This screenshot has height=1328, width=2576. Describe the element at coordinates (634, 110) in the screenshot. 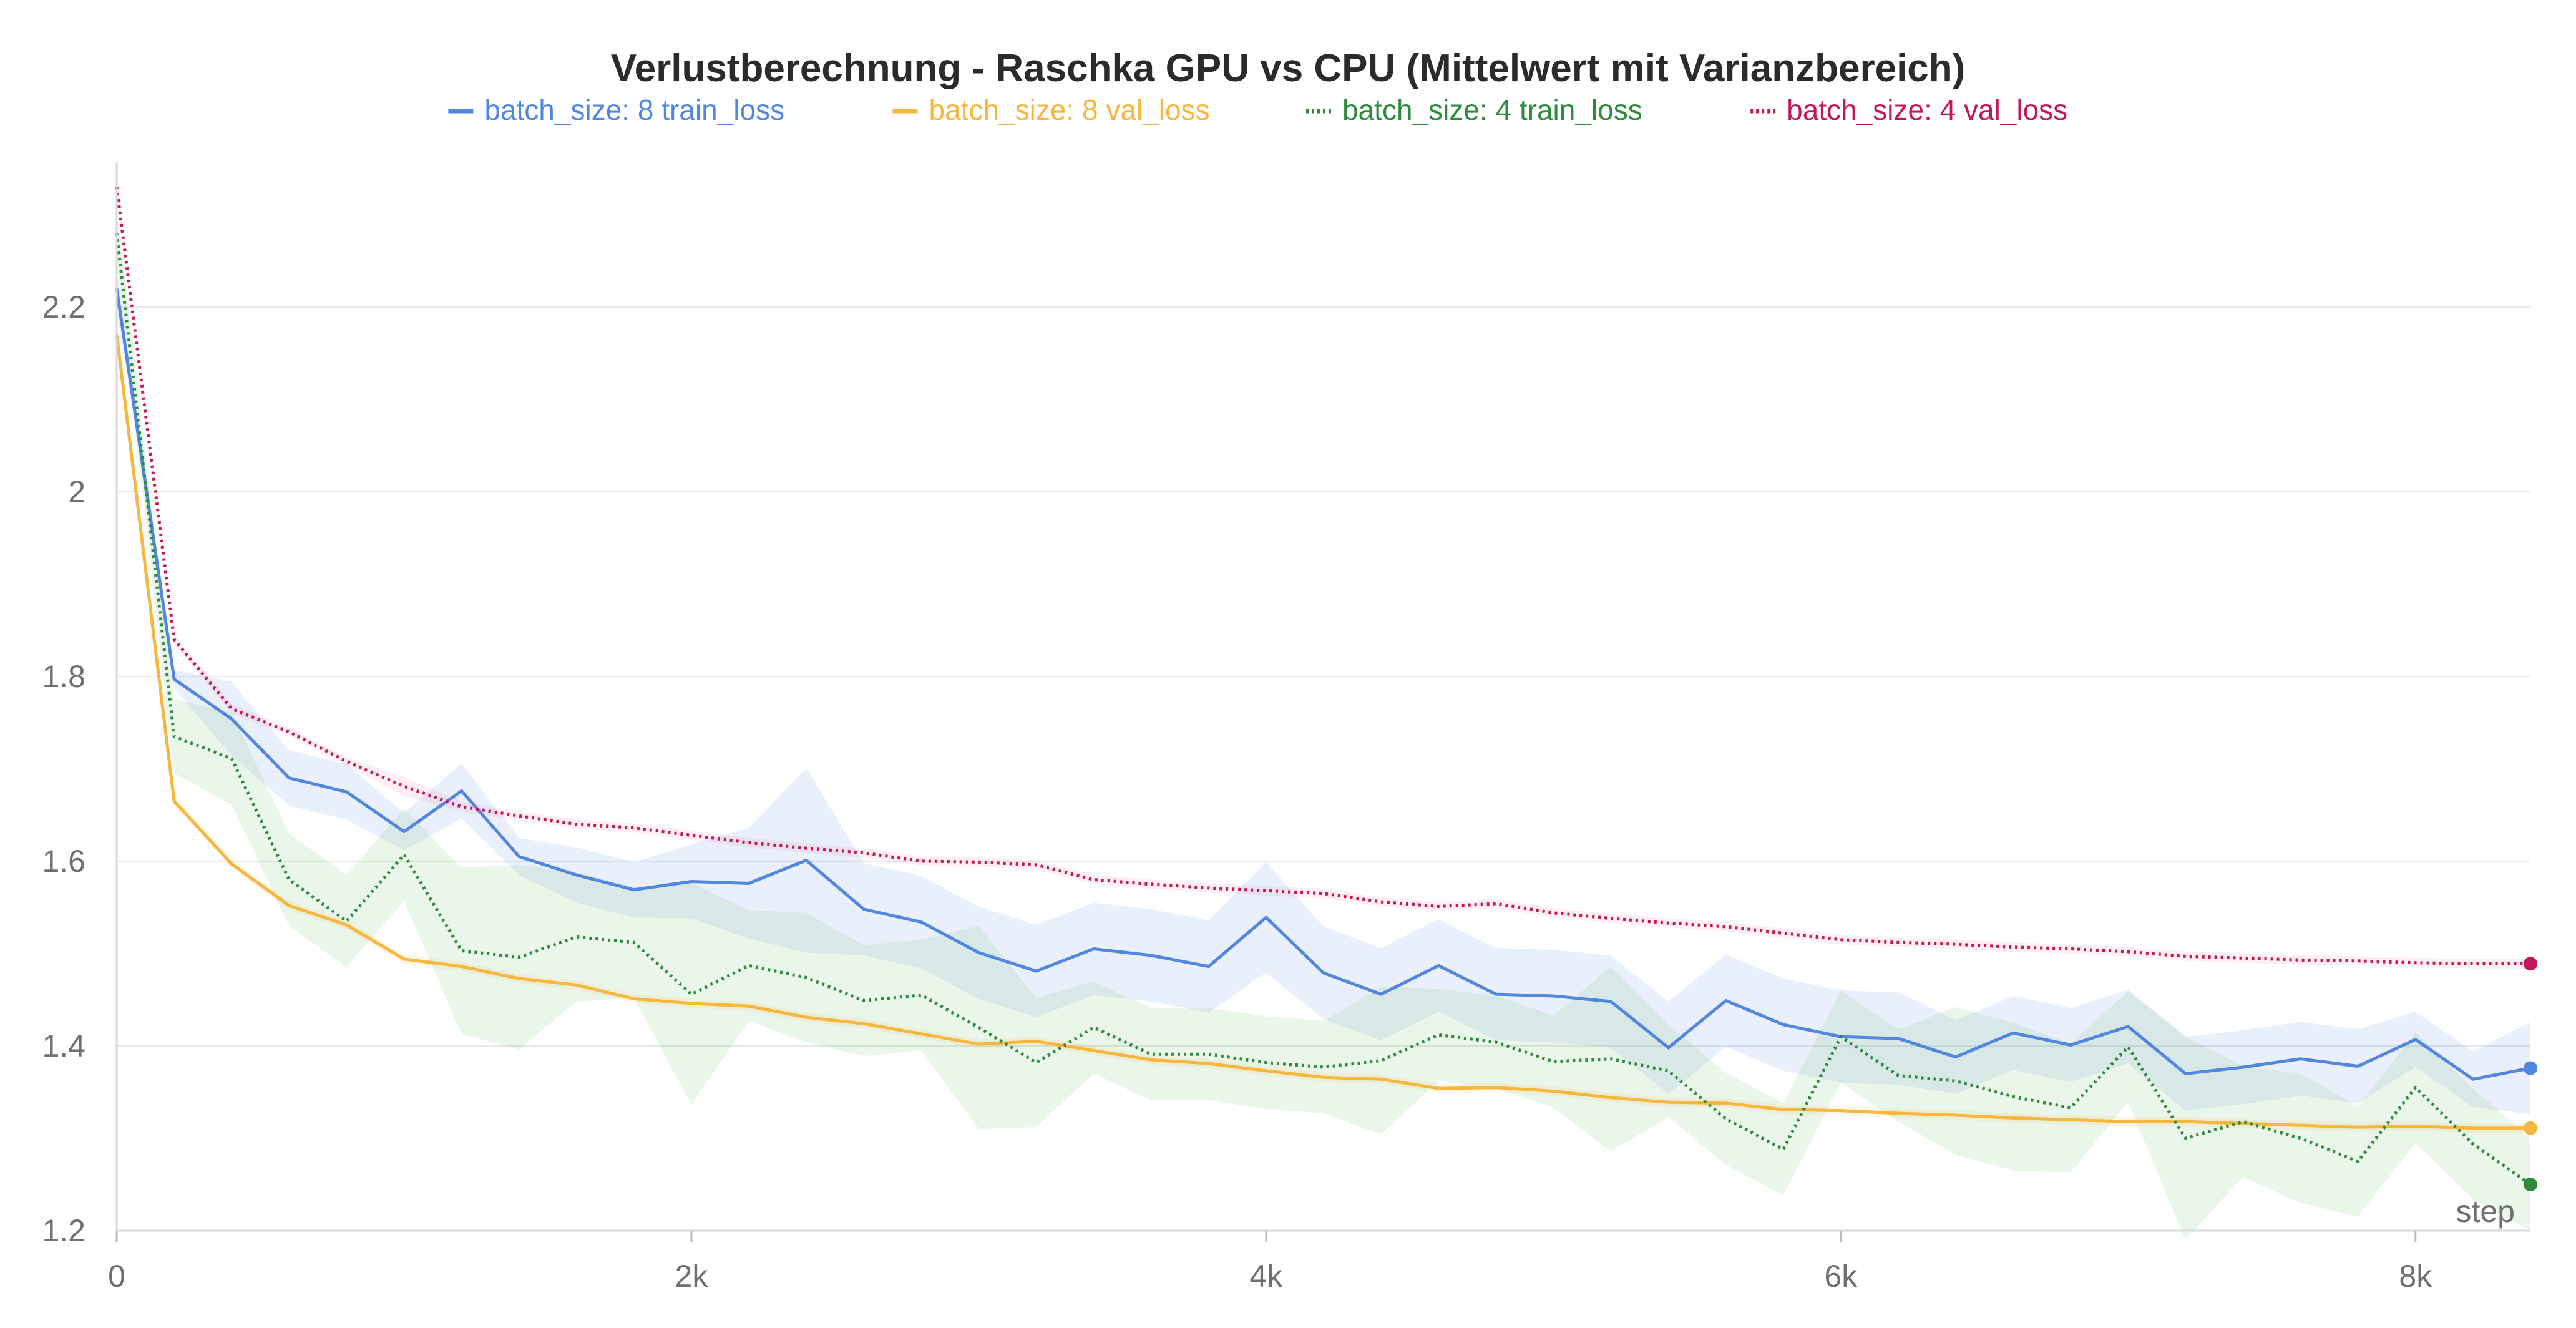

I see `legend-label-1: batch_size: 8 train_loss` at that location.